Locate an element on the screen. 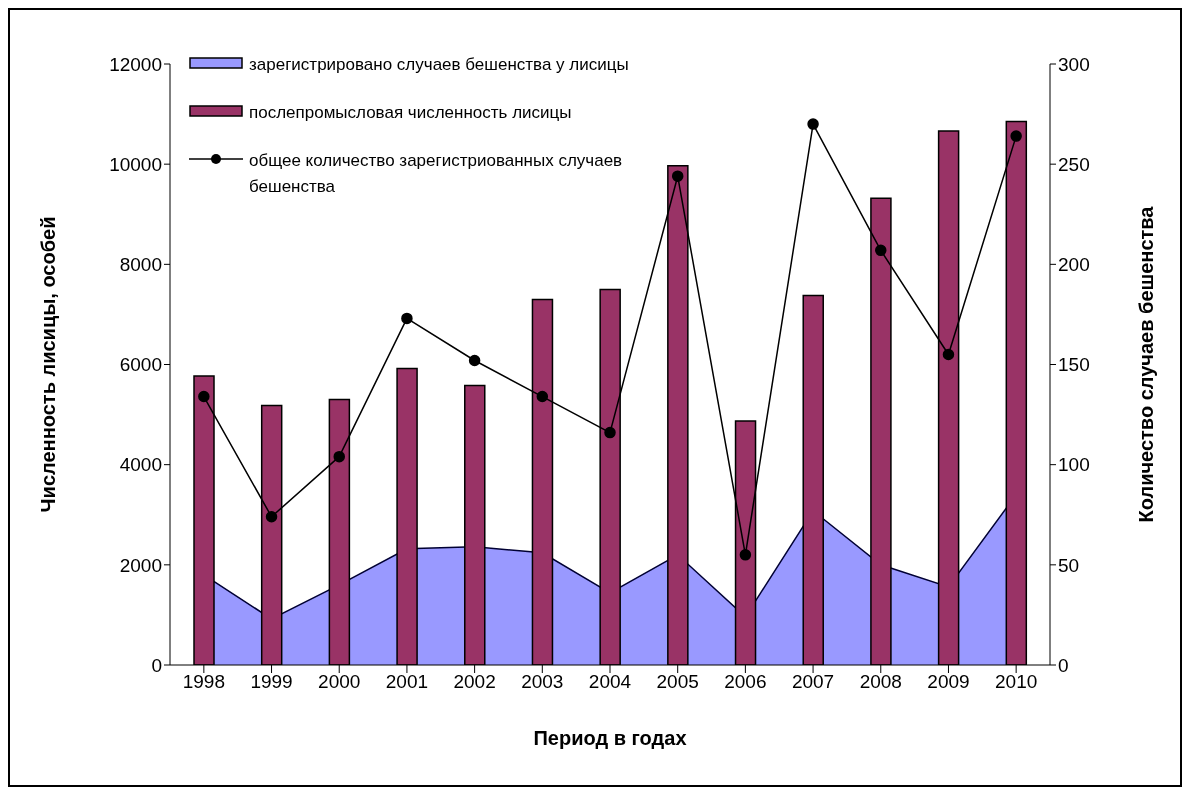  y-tick-label: 4000 is located at coordinates (140, 465).